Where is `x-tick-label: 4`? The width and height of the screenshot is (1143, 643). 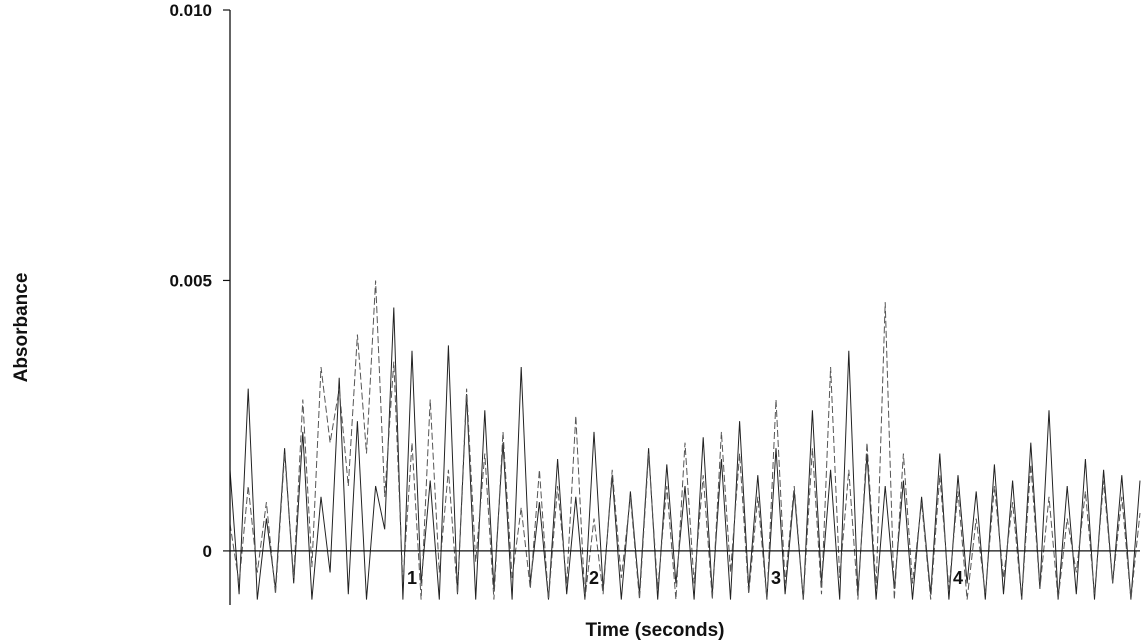 x-tick-label: 4 is located at coordinates (958, 578).